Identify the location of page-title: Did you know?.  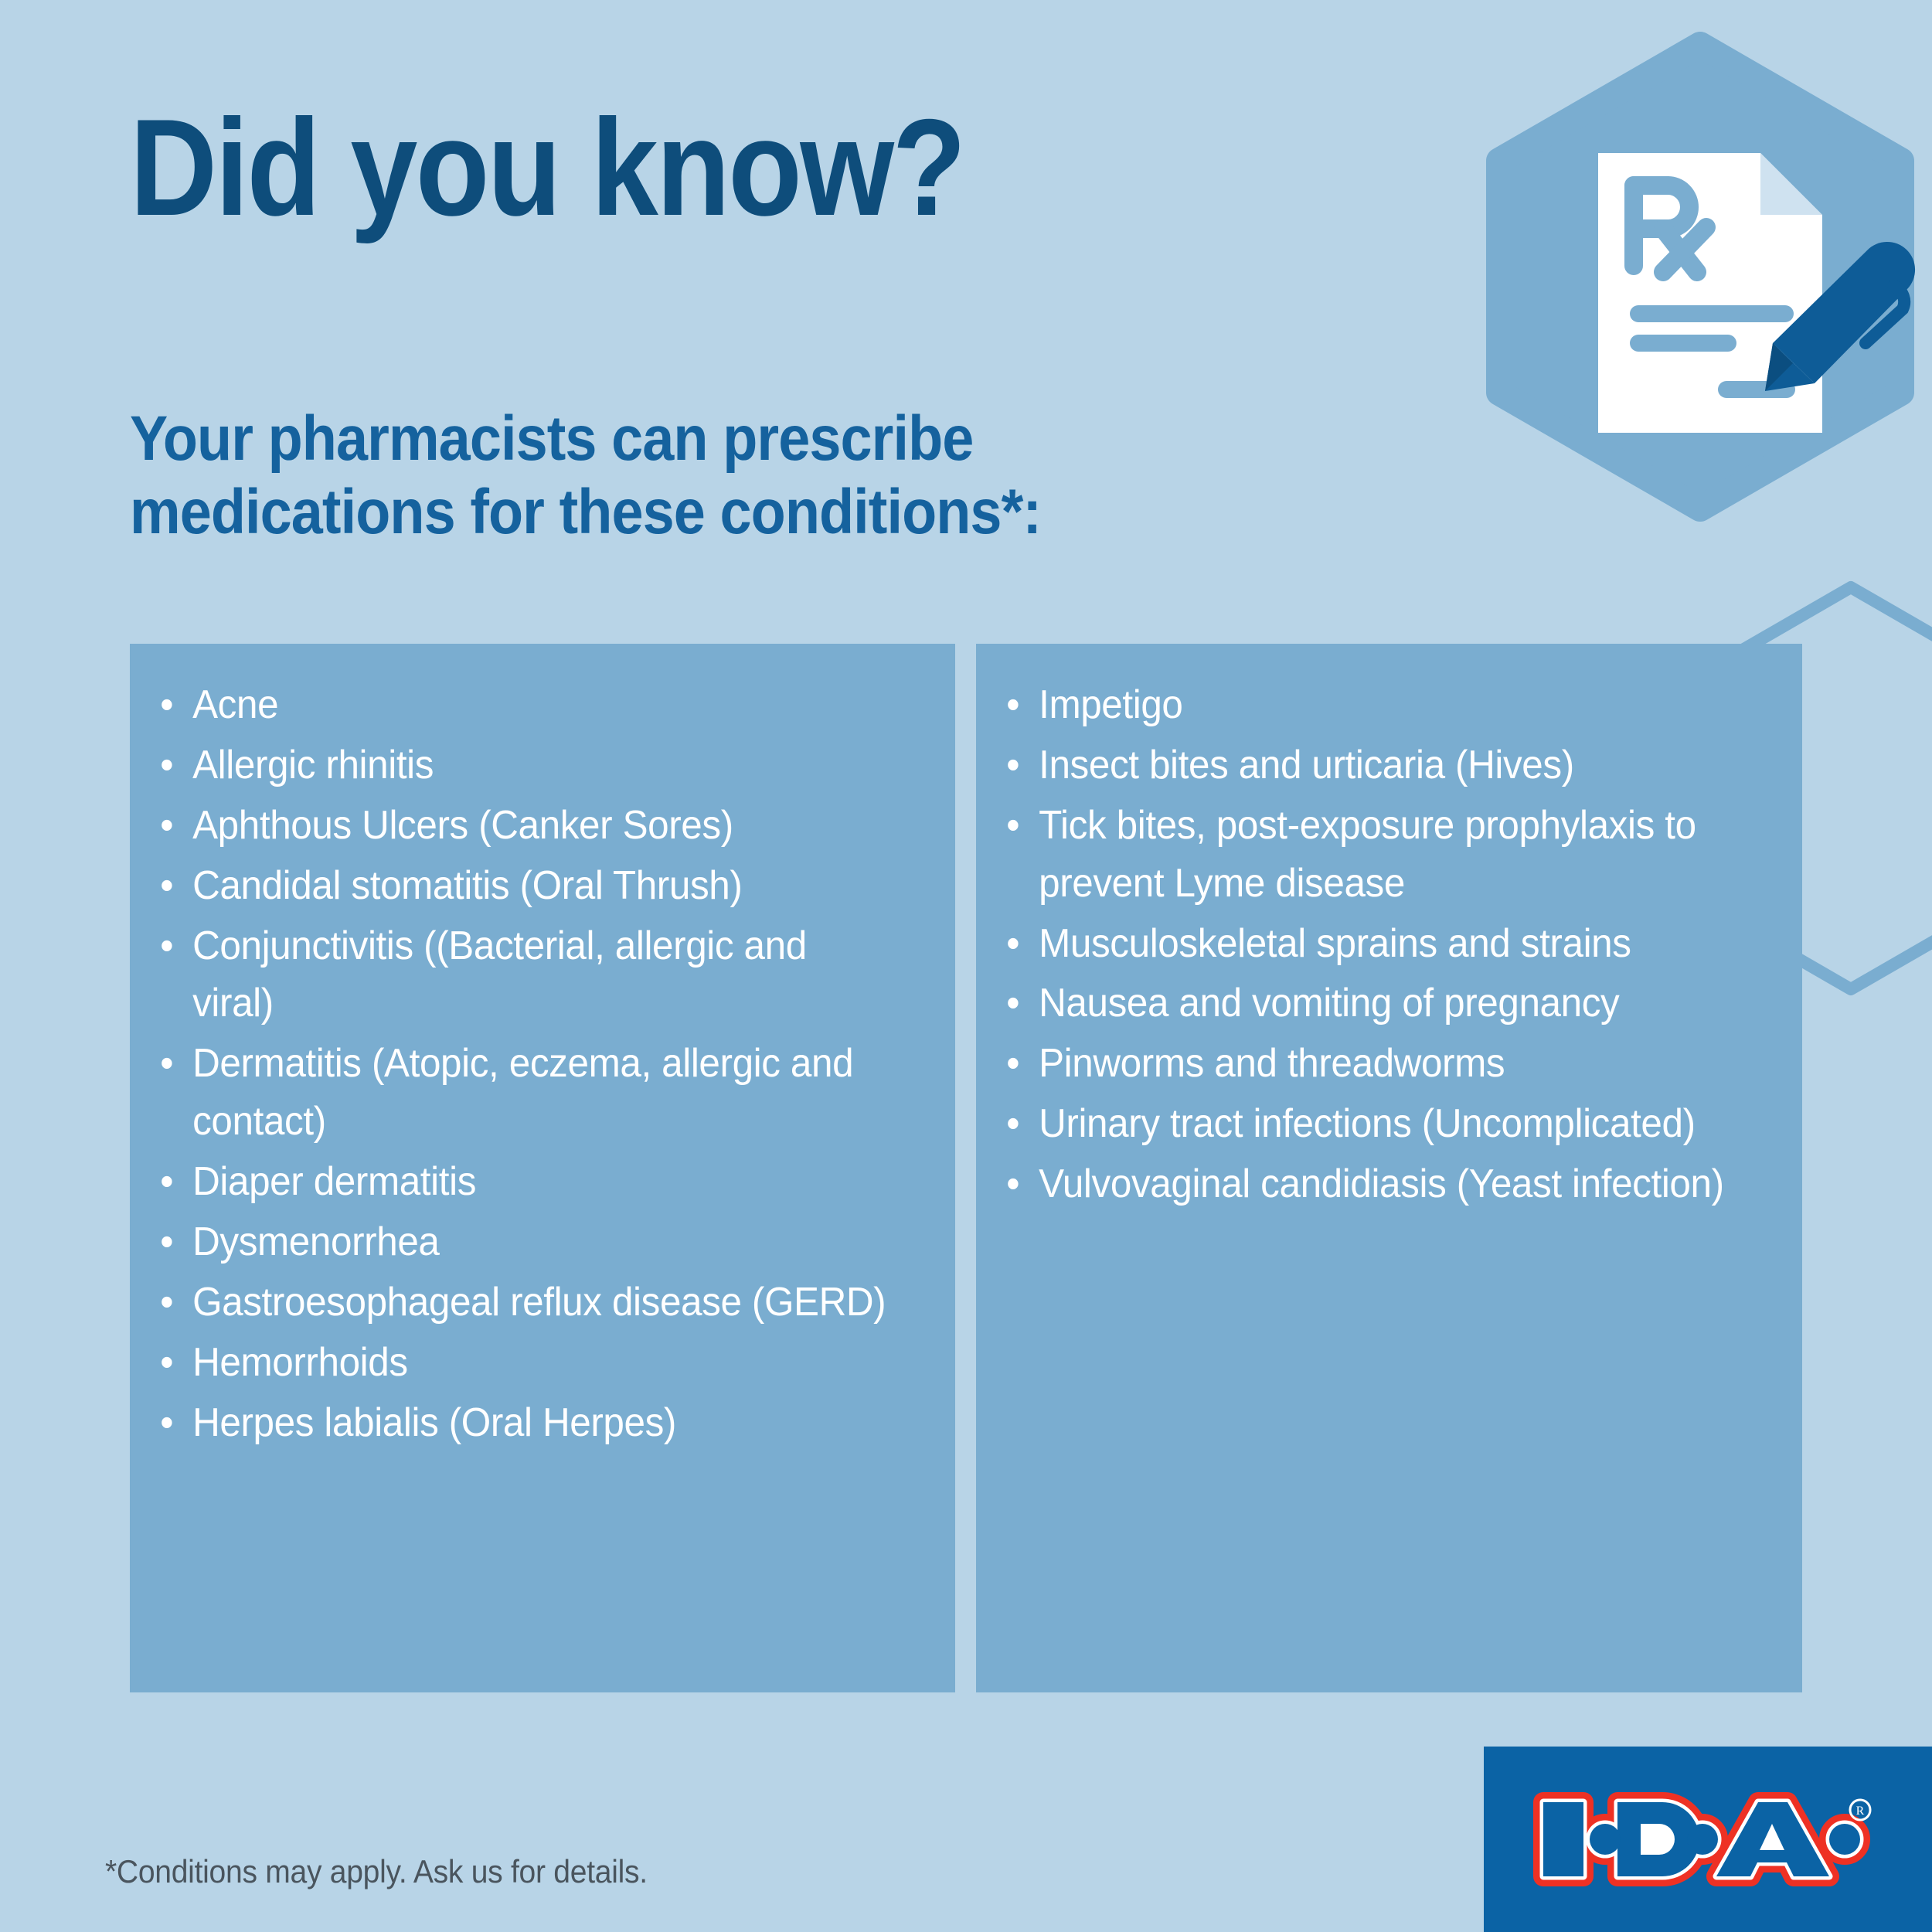
(548, 167).